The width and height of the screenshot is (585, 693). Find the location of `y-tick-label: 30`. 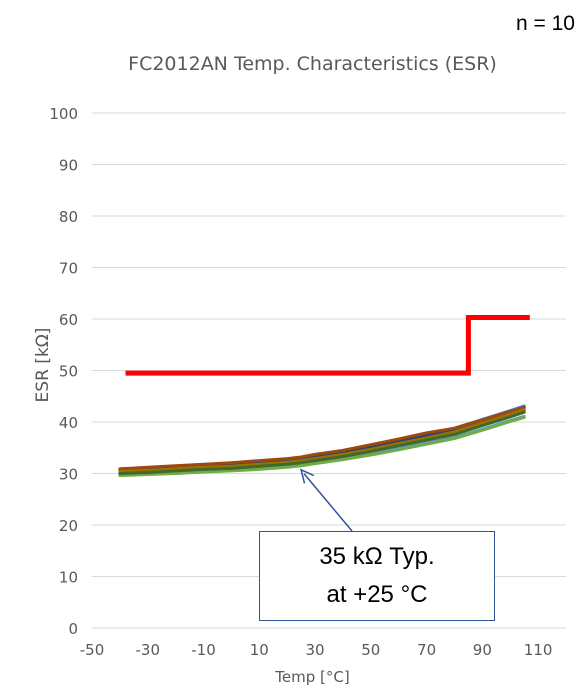

y-tick-label: 30 is located at coordinates (68, 475).